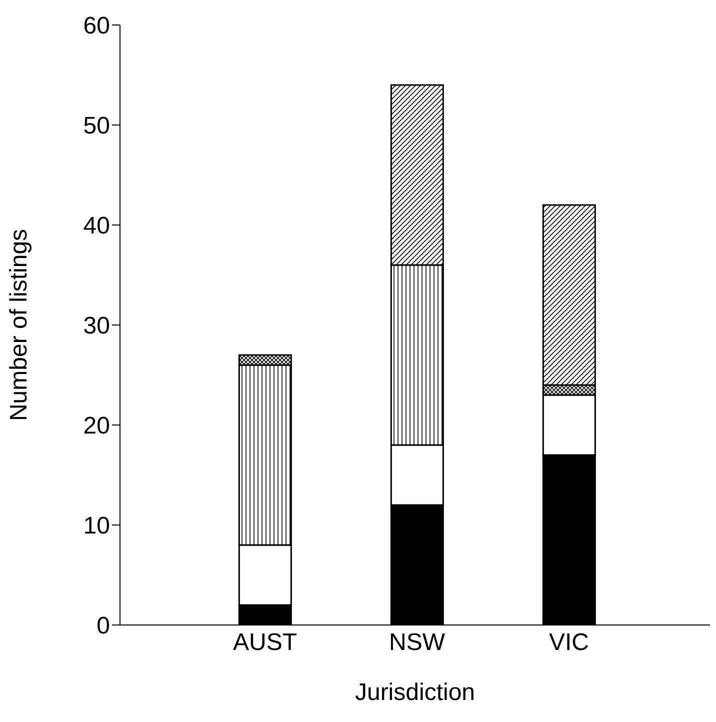 The width and height of the screenshot is (716, 722). I want to click on x-tick-label: NSW, so click(417, 642).